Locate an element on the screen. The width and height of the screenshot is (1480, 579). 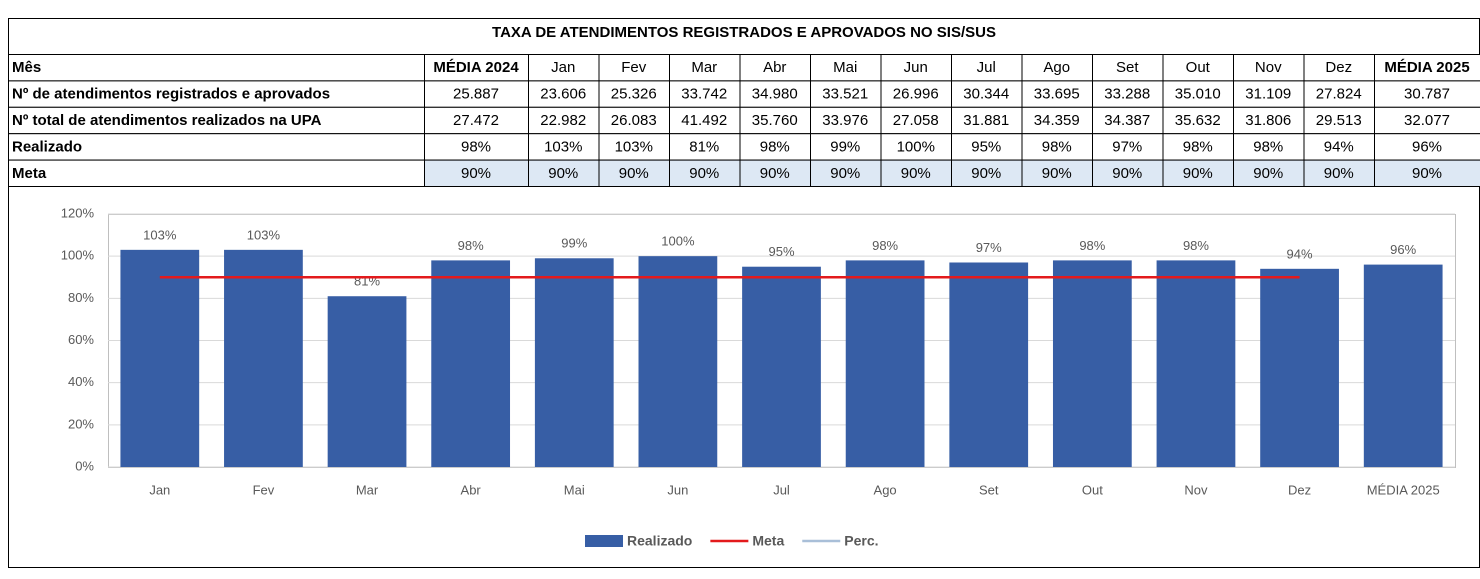
cell-text: Jul is located at coordinates (986, 67).